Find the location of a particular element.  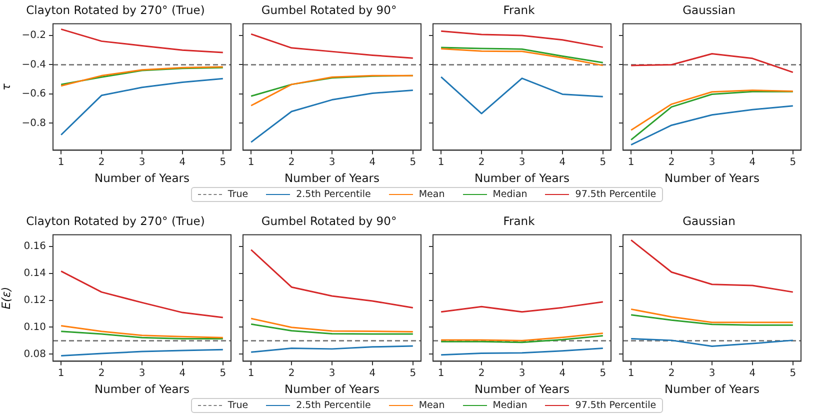

y-tick-label: 0.10 is located at coordinates (35, 327).